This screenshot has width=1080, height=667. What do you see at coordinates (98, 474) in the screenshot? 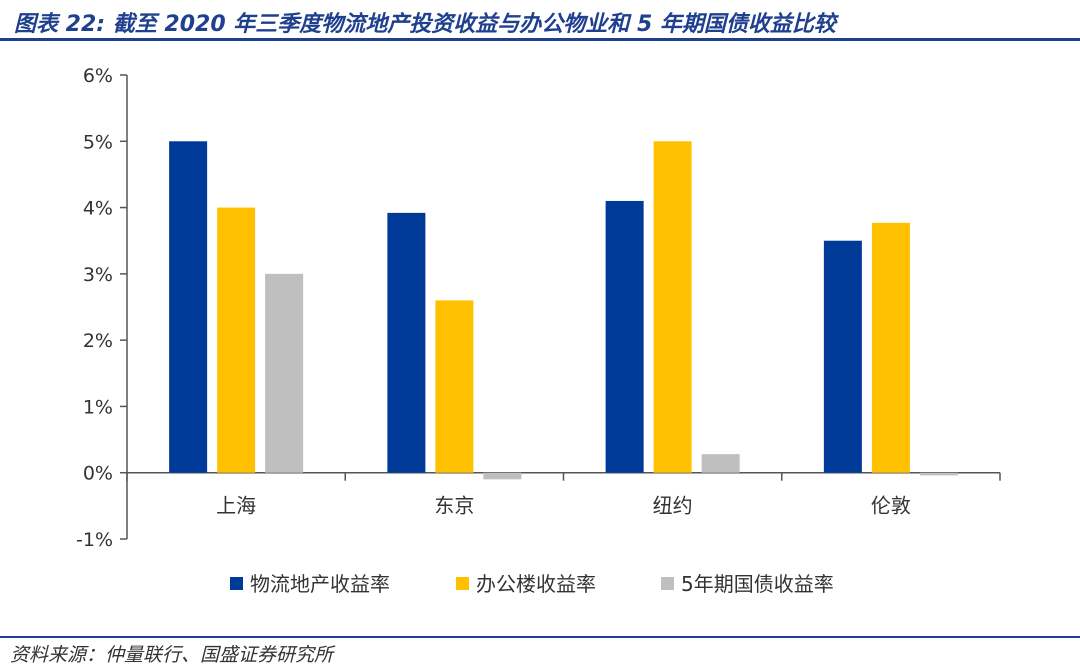
I see `y-tick-label: 0%` at bounding box center [98, 474].